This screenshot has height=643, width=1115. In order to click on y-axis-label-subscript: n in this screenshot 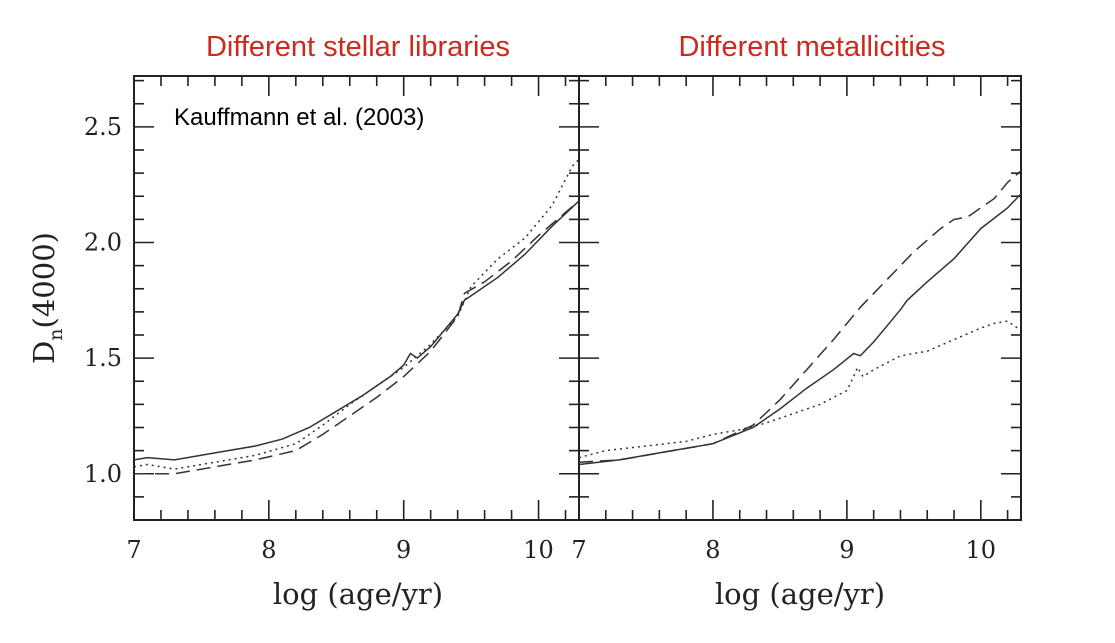, I will do `click(56, 334)`.